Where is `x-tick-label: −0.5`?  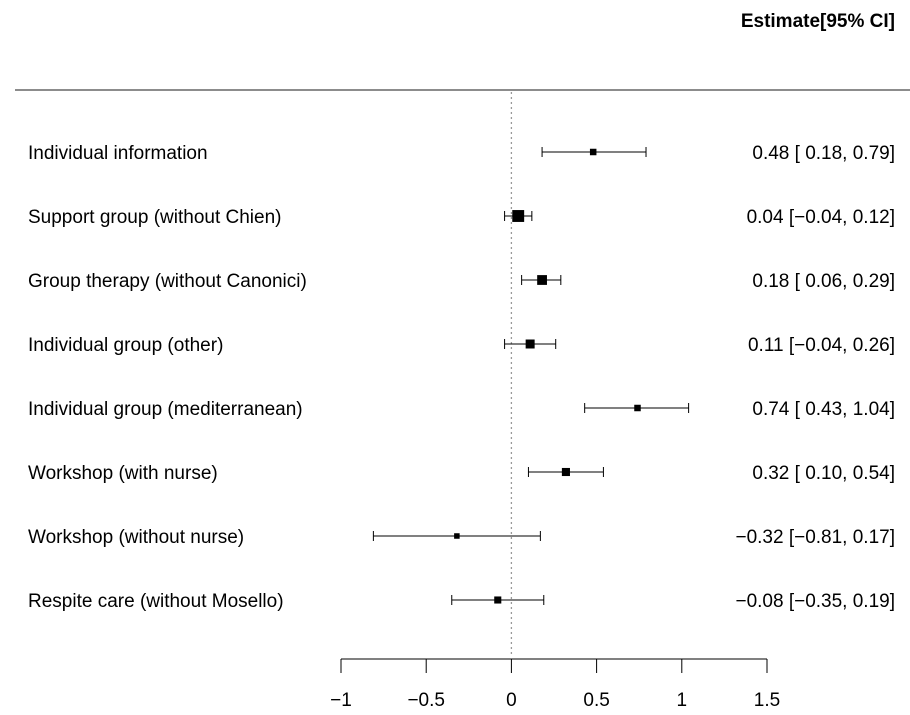 x-tick-label: −0.5 is located at coordinates (426, 700).